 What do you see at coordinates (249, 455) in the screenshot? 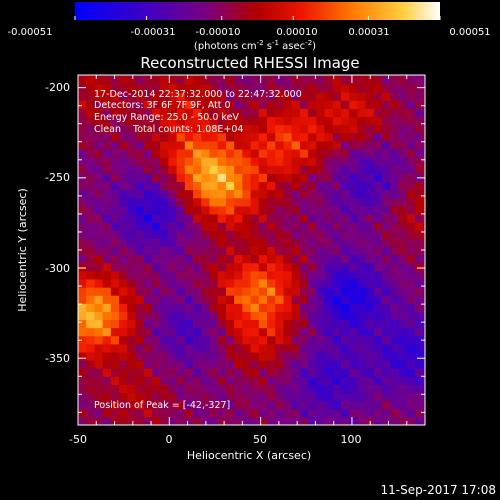
I see `x-axis-label: Heliocentric X (arcsec)` at bounding box center [249, 455].